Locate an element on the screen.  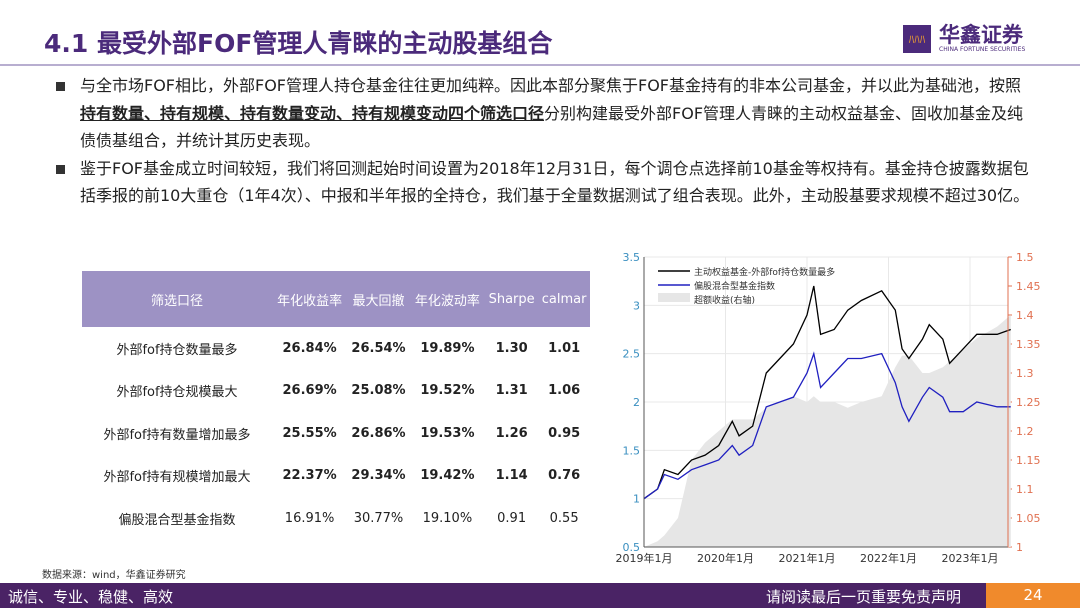
divider is located at coordinates (540, 65).